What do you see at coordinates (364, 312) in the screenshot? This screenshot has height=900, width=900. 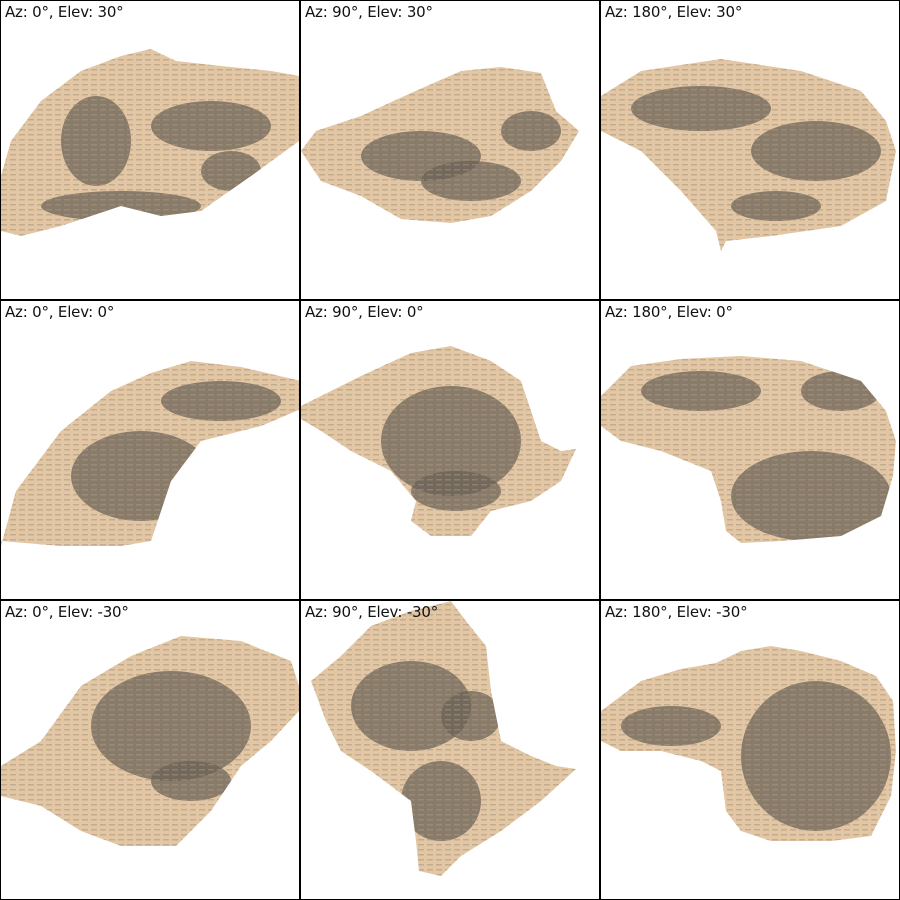 I see `view-label: Az: 90°, Elev: 0°` at bounding box center [364, 312].